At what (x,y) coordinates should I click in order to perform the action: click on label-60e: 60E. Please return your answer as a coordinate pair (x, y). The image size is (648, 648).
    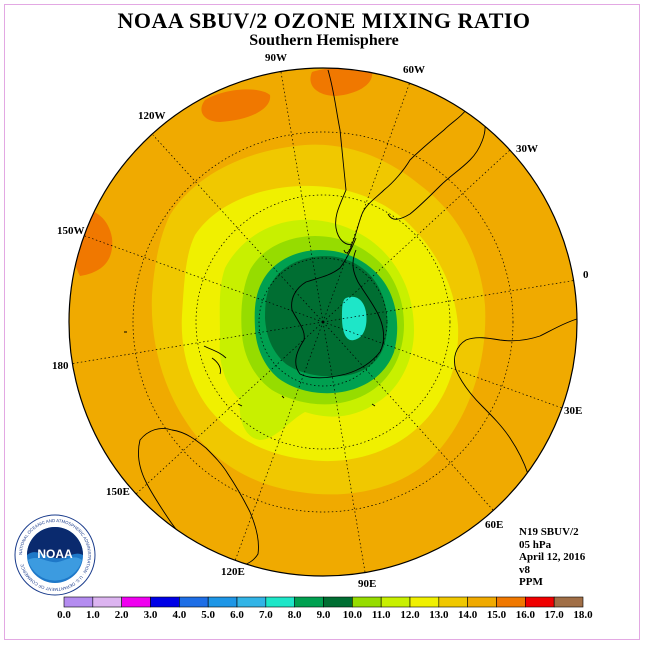
    Looking at the image, I should click on (494, 525).